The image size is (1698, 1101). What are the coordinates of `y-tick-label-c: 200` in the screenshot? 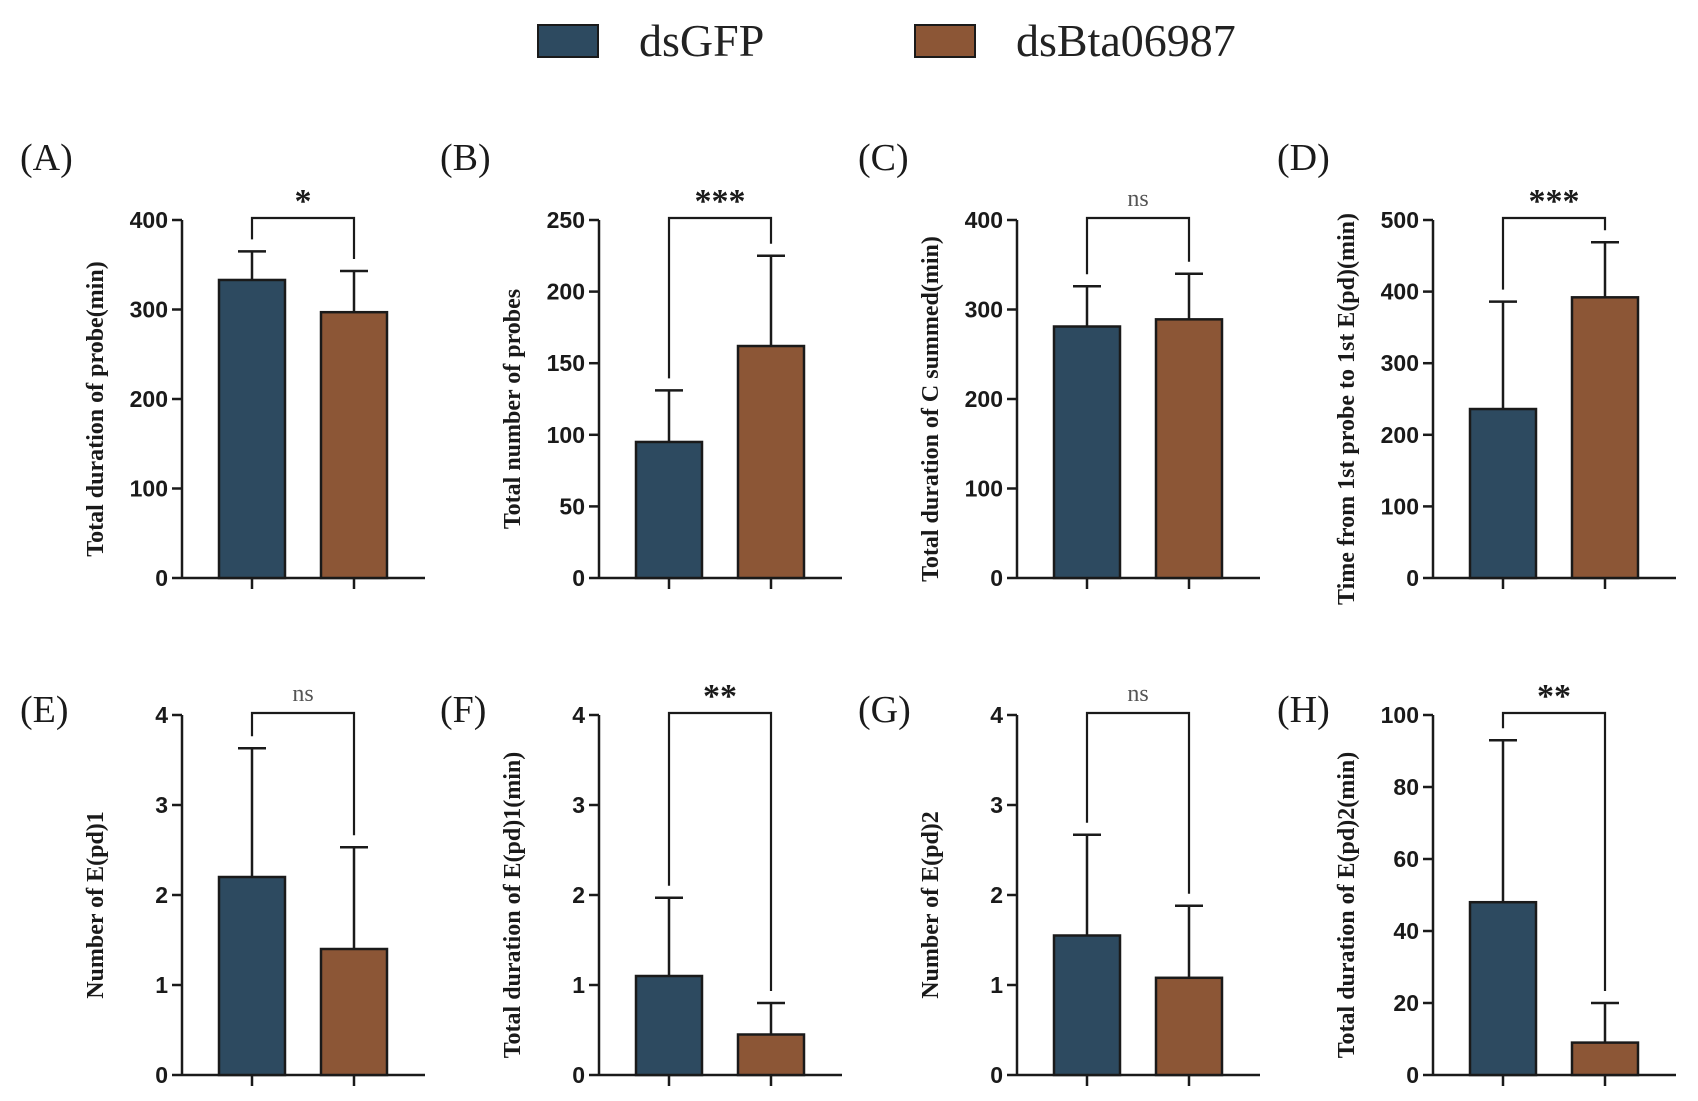 It's located at (984, 399).